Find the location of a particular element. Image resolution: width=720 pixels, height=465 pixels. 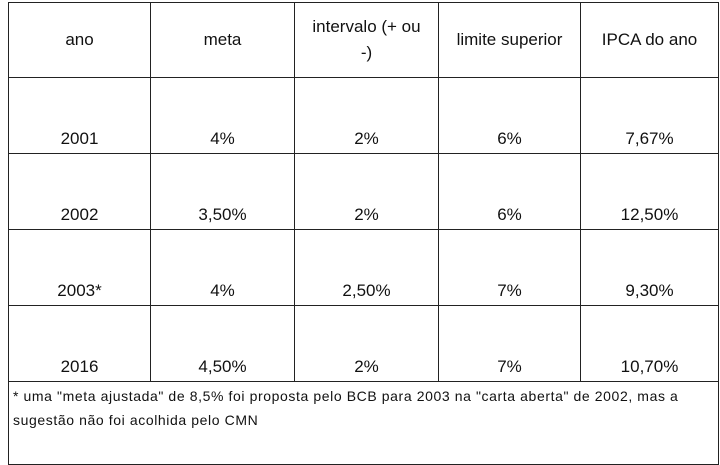

data-cell: 2,50% is located at coordinates (366, 267).